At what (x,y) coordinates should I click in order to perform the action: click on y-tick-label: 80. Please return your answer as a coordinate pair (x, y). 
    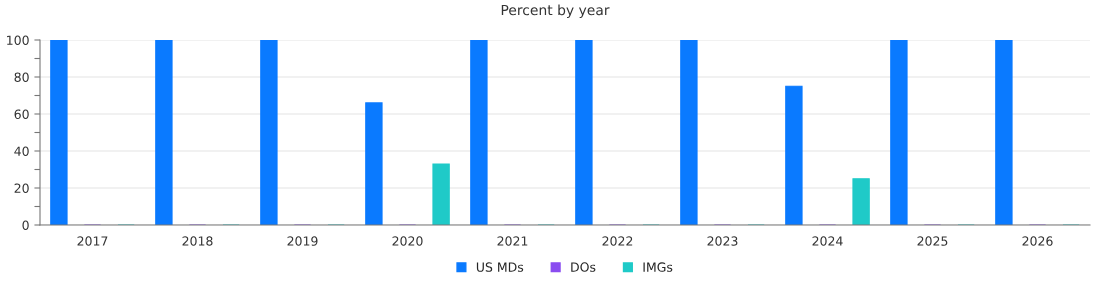
    Looking at the image, I should click on (21, 77).